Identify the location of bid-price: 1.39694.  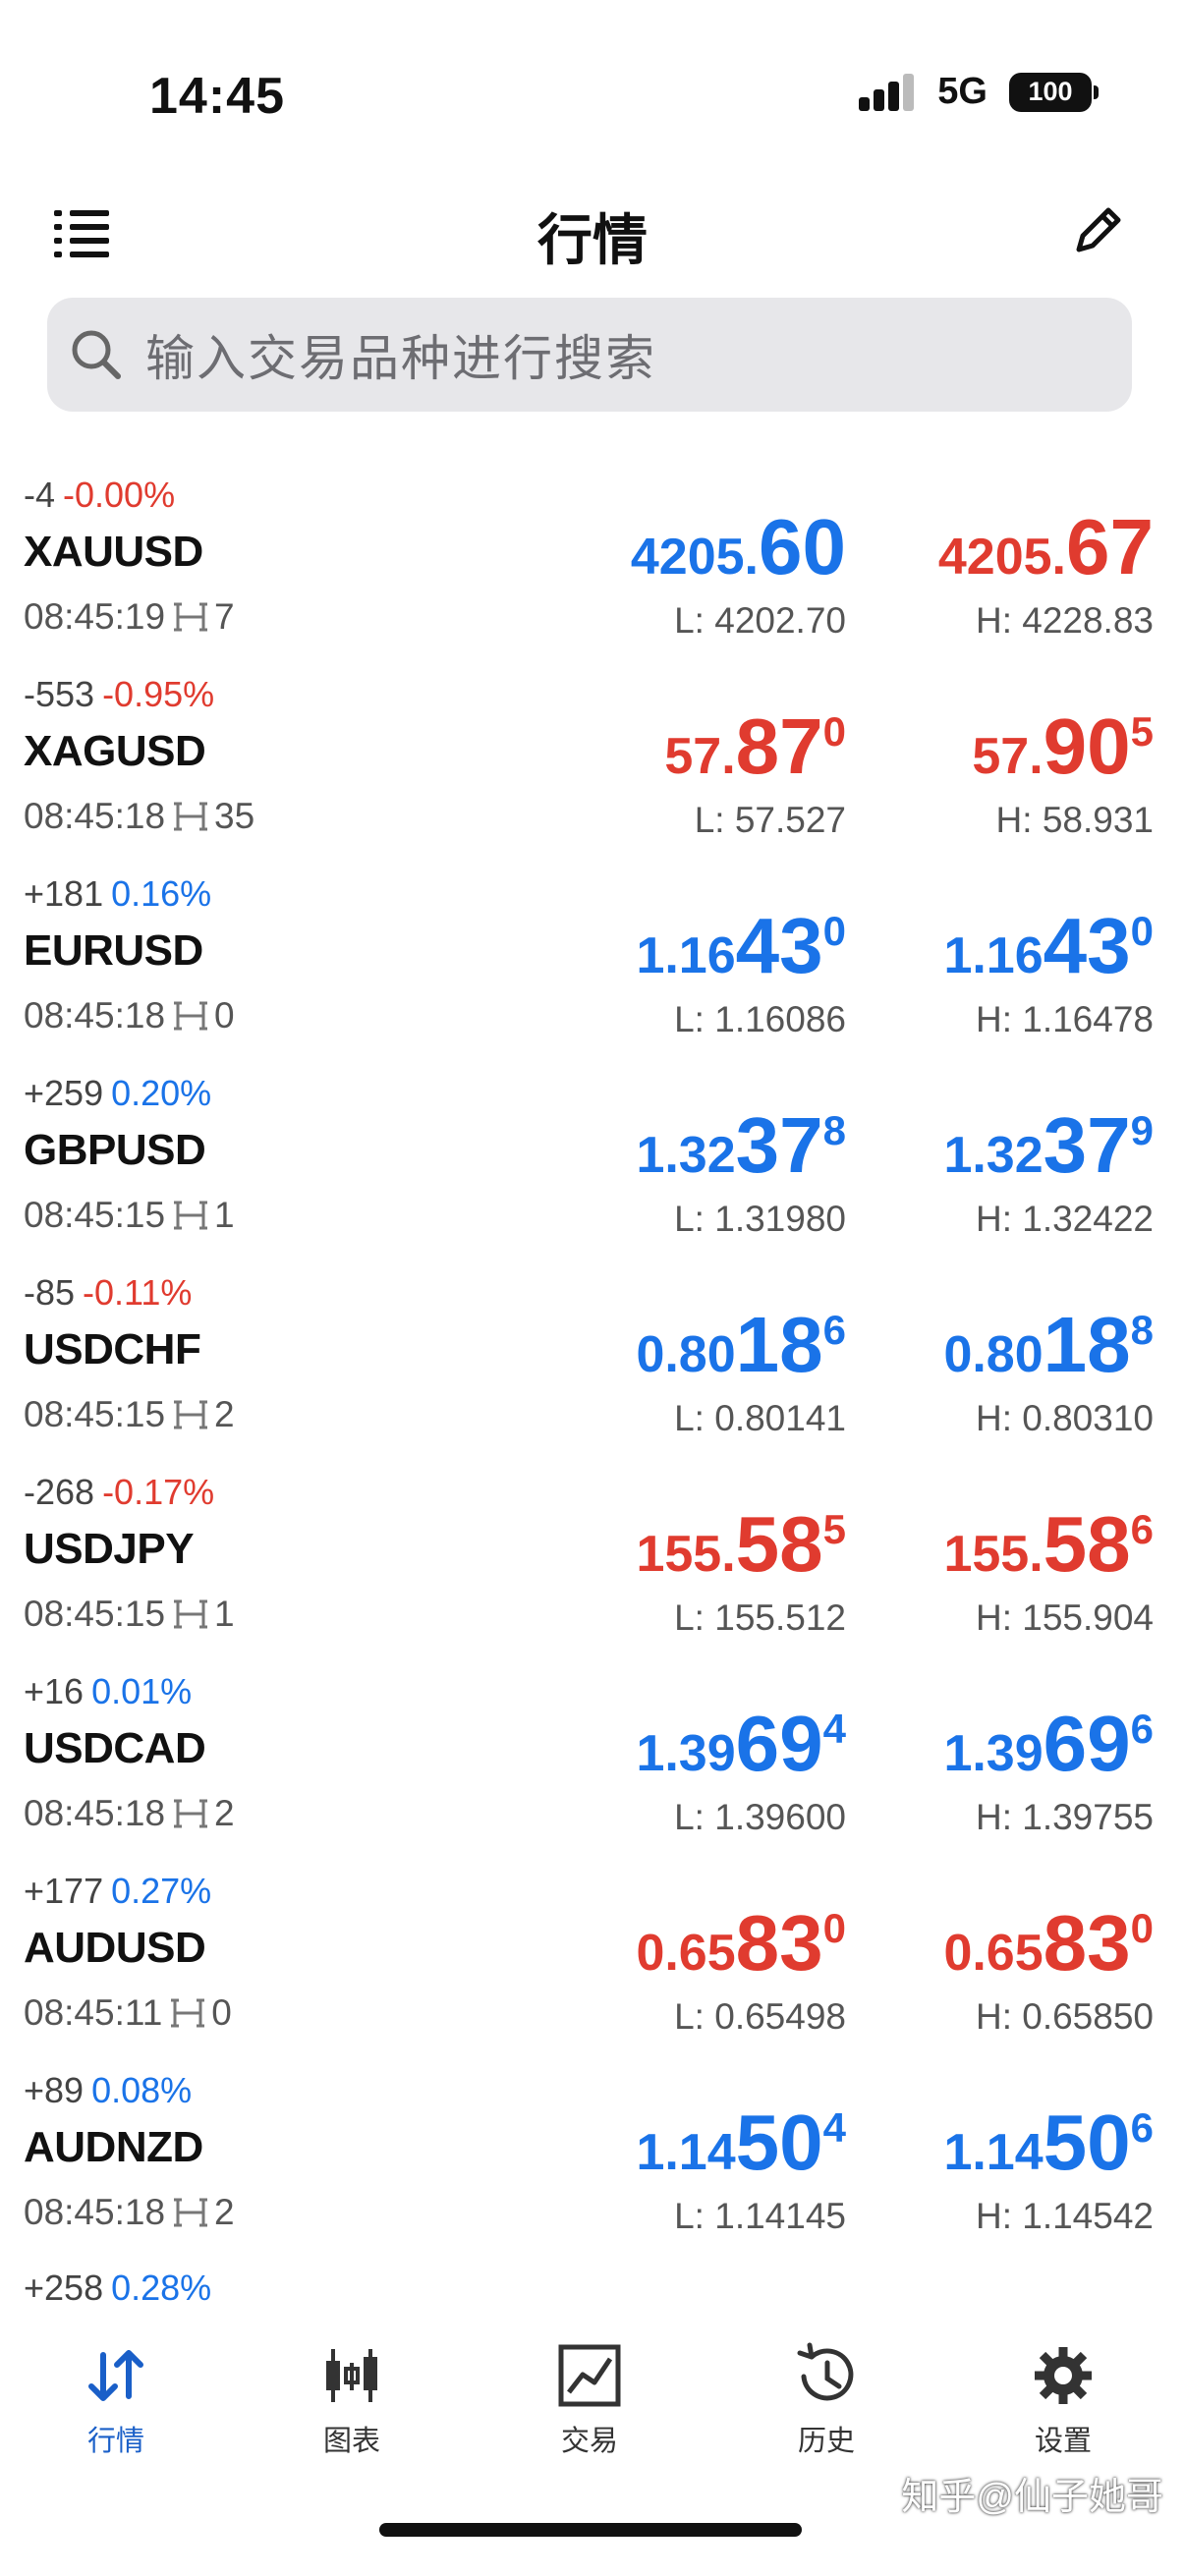
(741, 1744).